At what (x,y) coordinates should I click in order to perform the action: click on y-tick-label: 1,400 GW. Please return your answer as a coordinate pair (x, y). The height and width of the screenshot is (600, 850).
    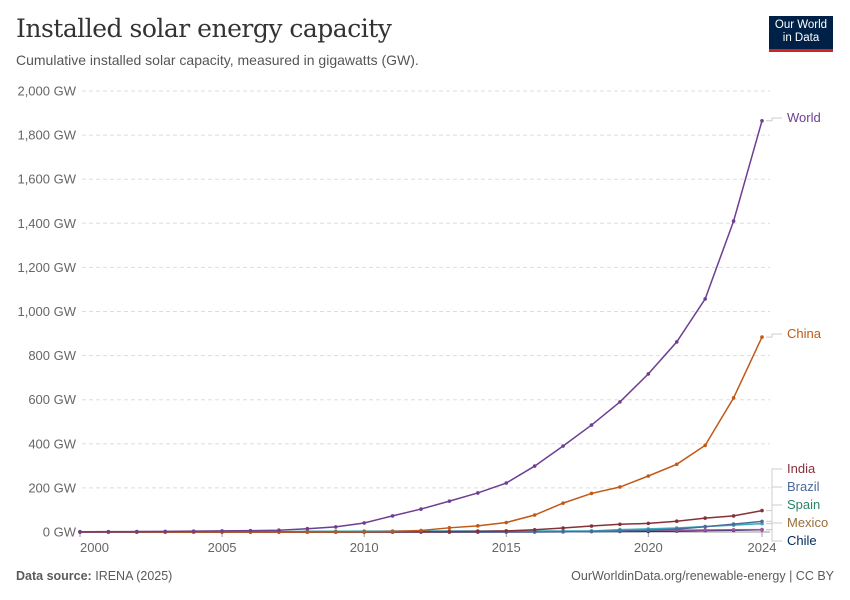
    Looking at the image, I should click on (46, 223).